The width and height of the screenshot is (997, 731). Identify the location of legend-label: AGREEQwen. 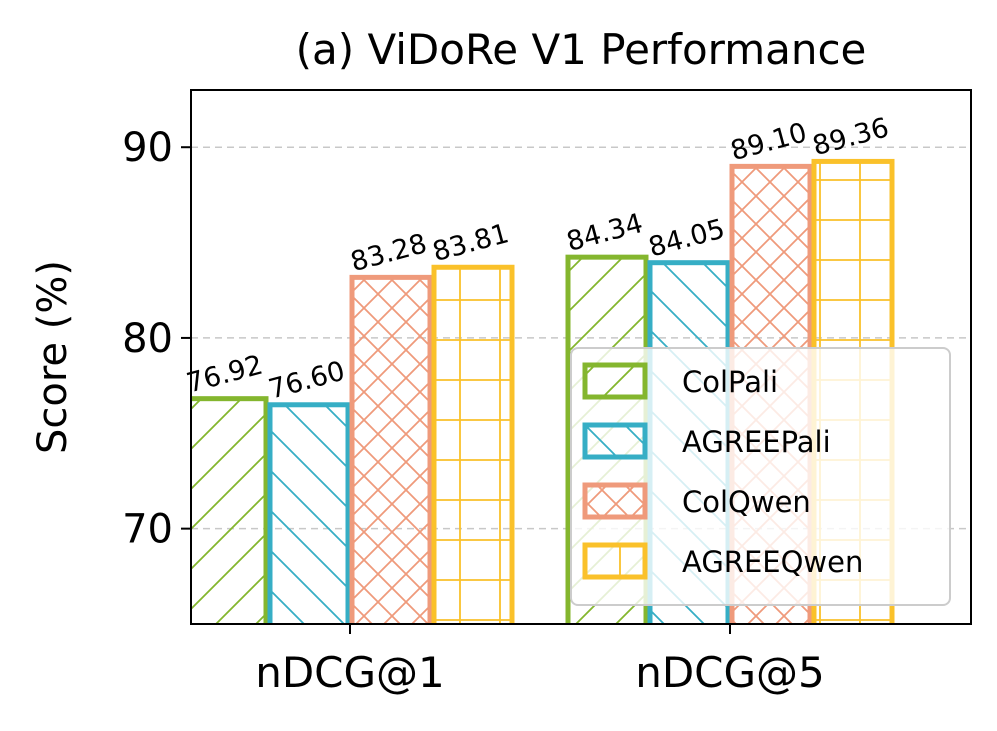
(772, 562).